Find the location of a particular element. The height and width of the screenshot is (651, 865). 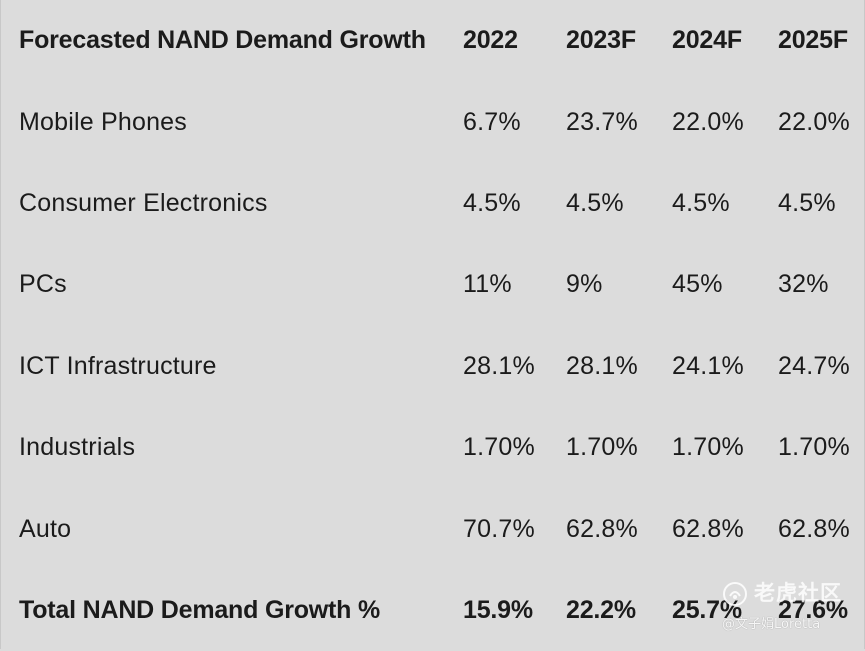

table-cell: 11% is located at coordinates (487, 284).